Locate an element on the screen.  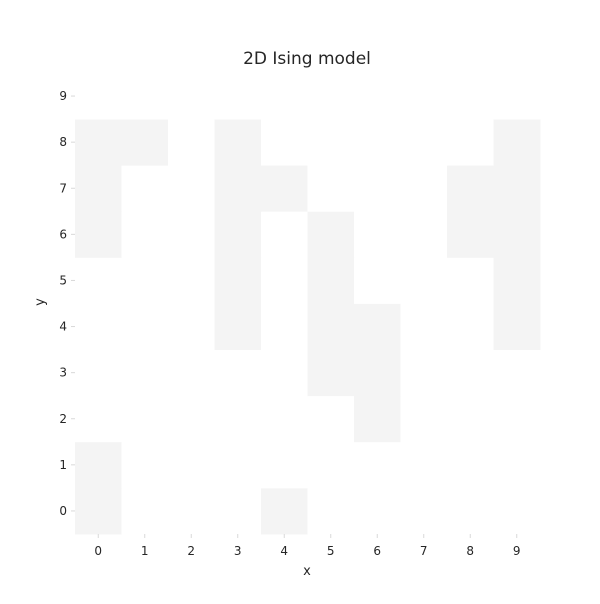
x-tick-label: 3 is located at coordinates (238, 551).